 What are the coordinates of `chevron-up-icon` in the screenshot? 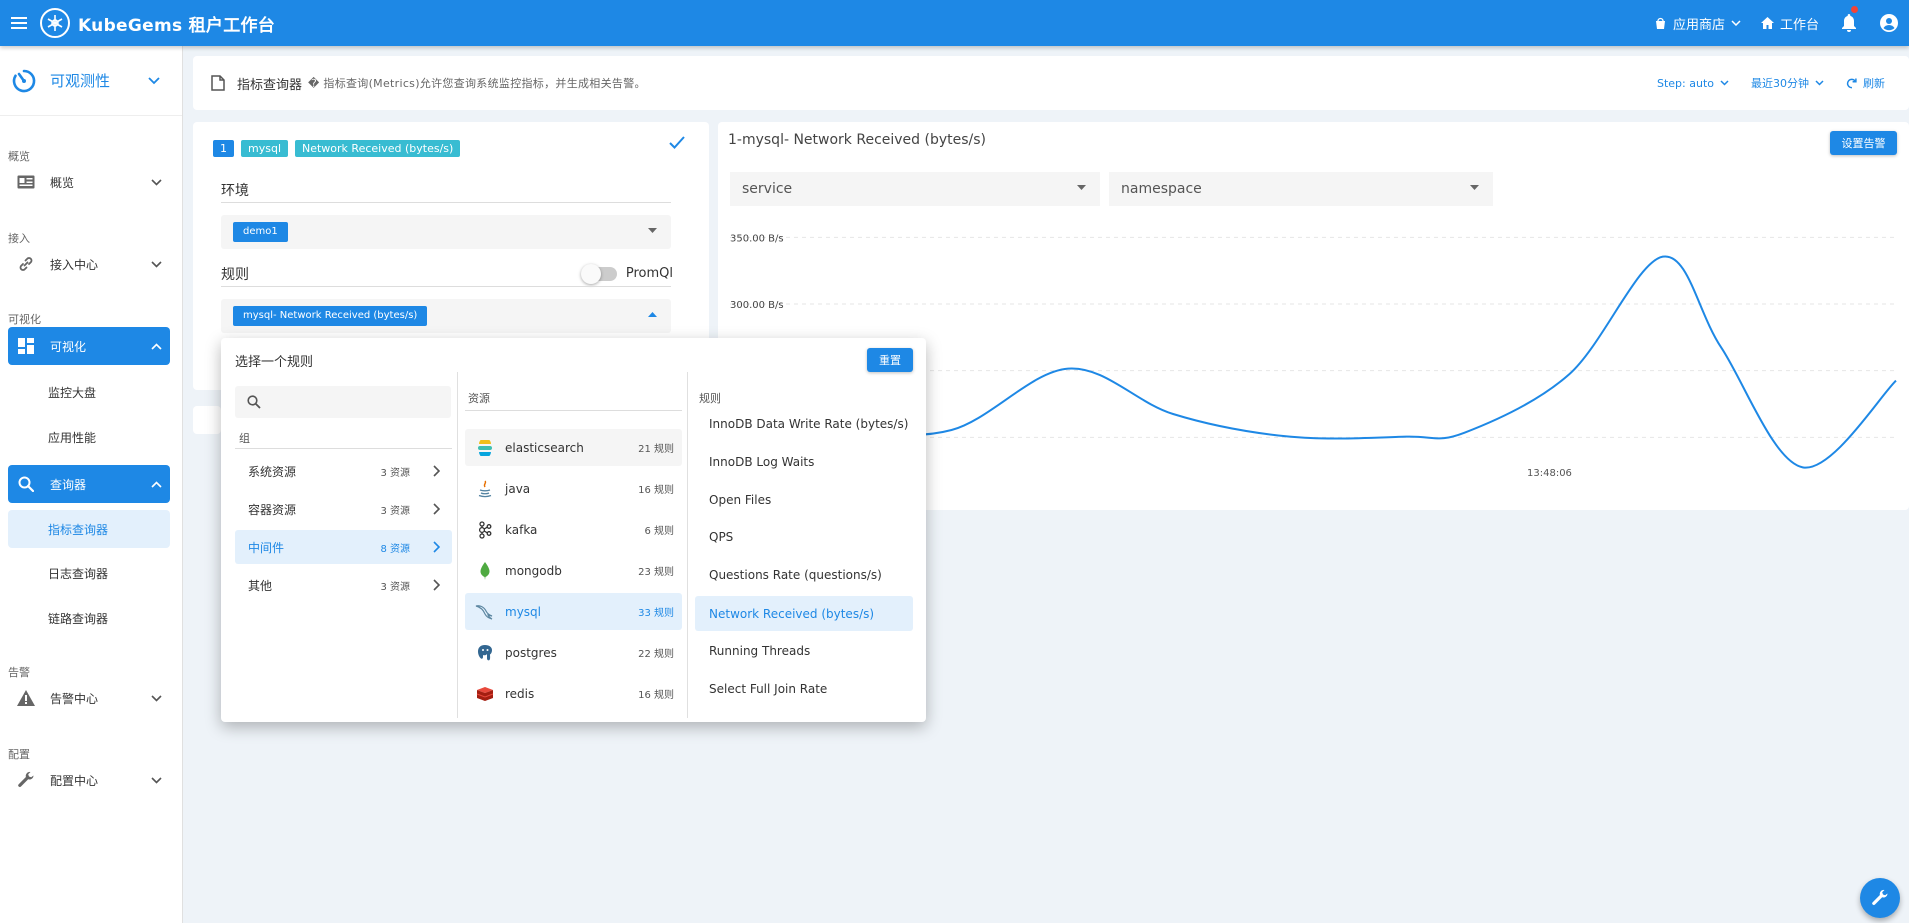 It's located at (156, 484).